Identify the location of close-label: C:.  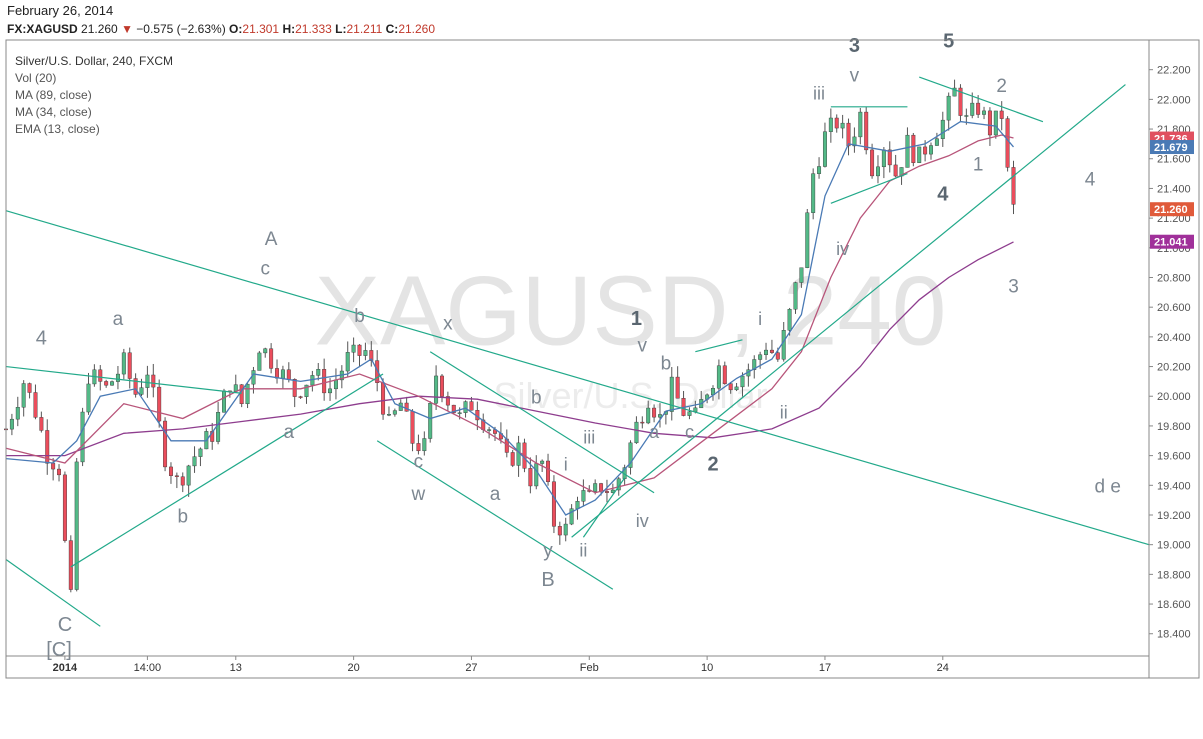
(392, 29).